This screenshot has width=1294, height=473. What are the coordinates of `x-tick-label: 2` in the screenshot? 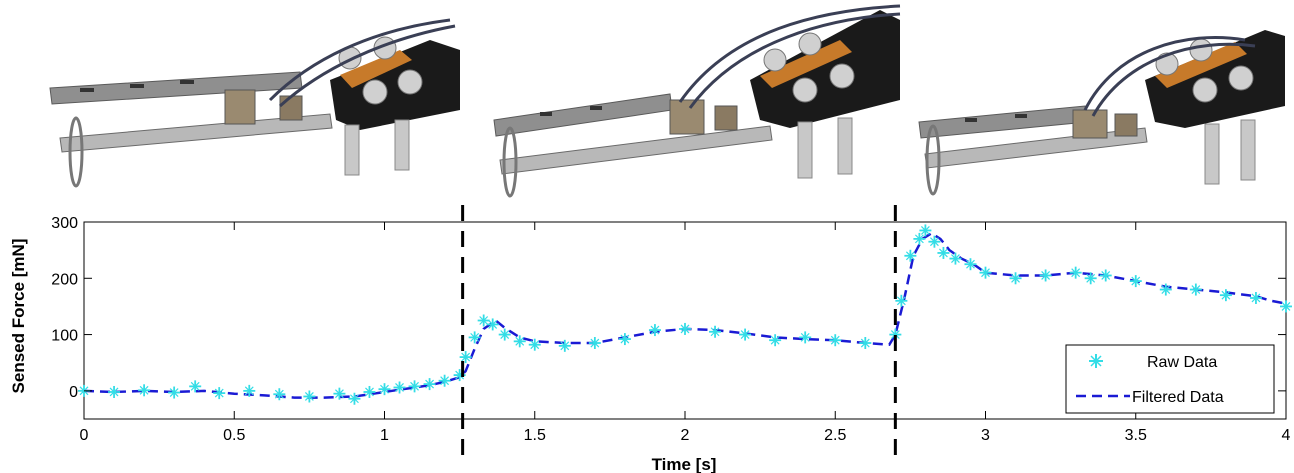 It's located at (685, 435).